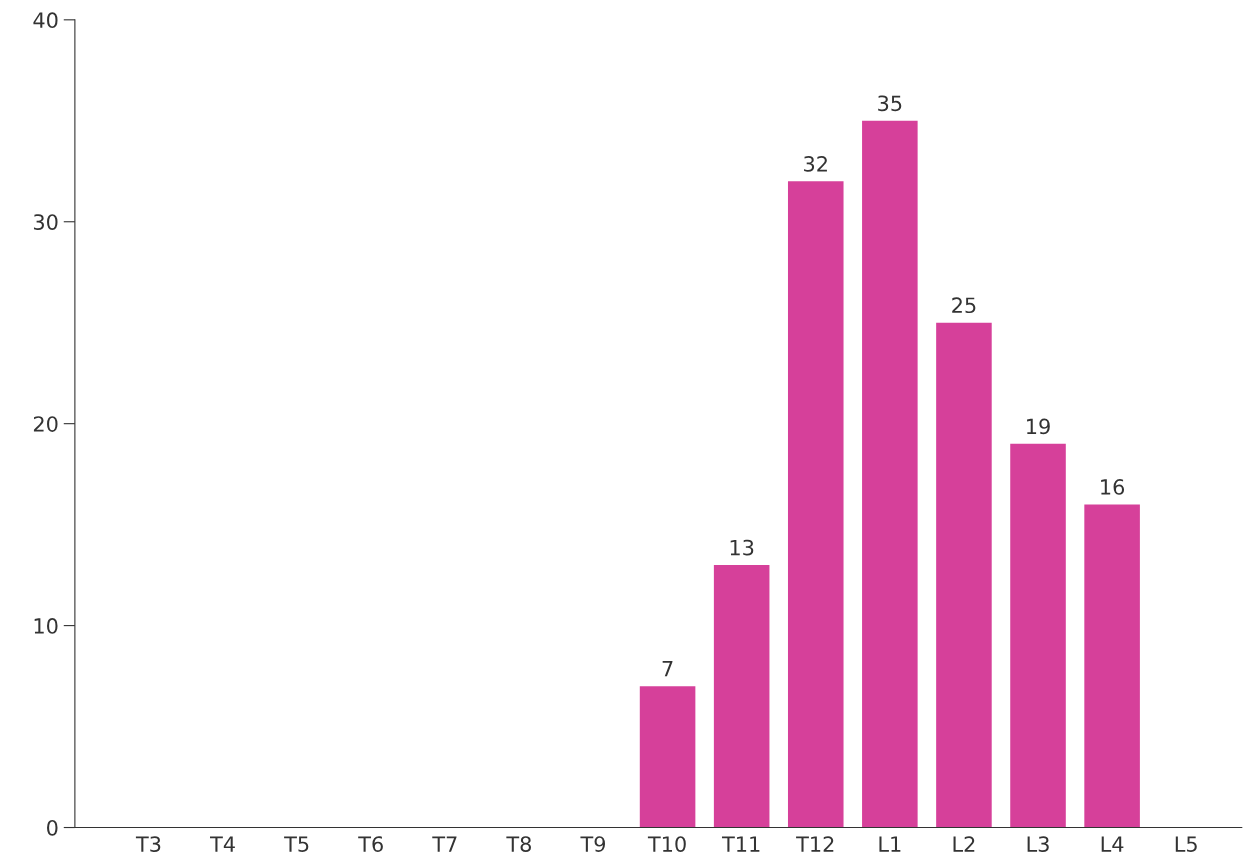 The image size is (1248, 862). Describe the element at coordinates (45, 424) in the screenshot. I see `y-tick-label: 20` at that location.